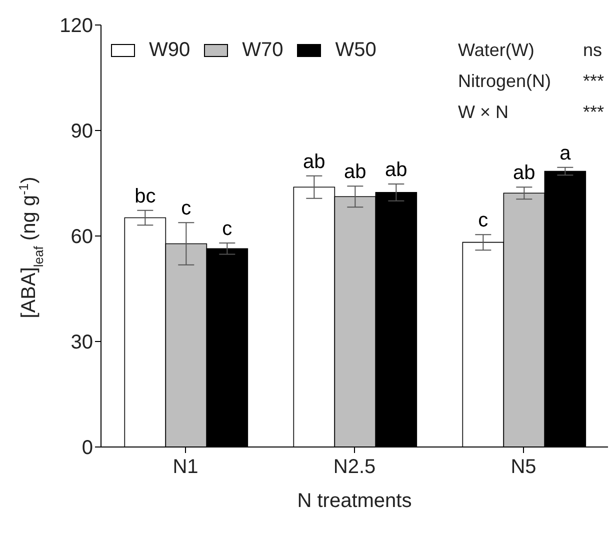  What do you see at coordinates (505, 81) in the screenshot?
I see `annotation: Nitrogen(N)` at bounding box center [505, 81].